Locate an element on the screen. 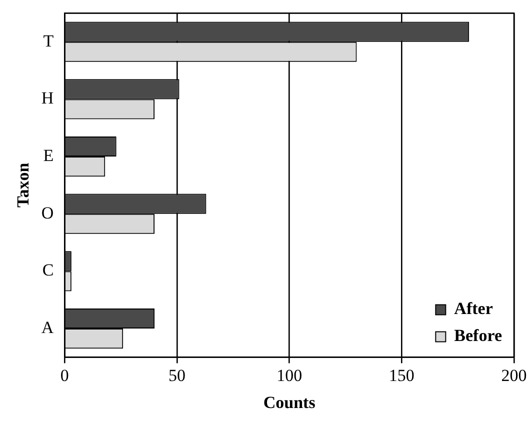 The width and height of the screenshot is (530, 424). y-tick-label: T is located at coordinates (48, 40).